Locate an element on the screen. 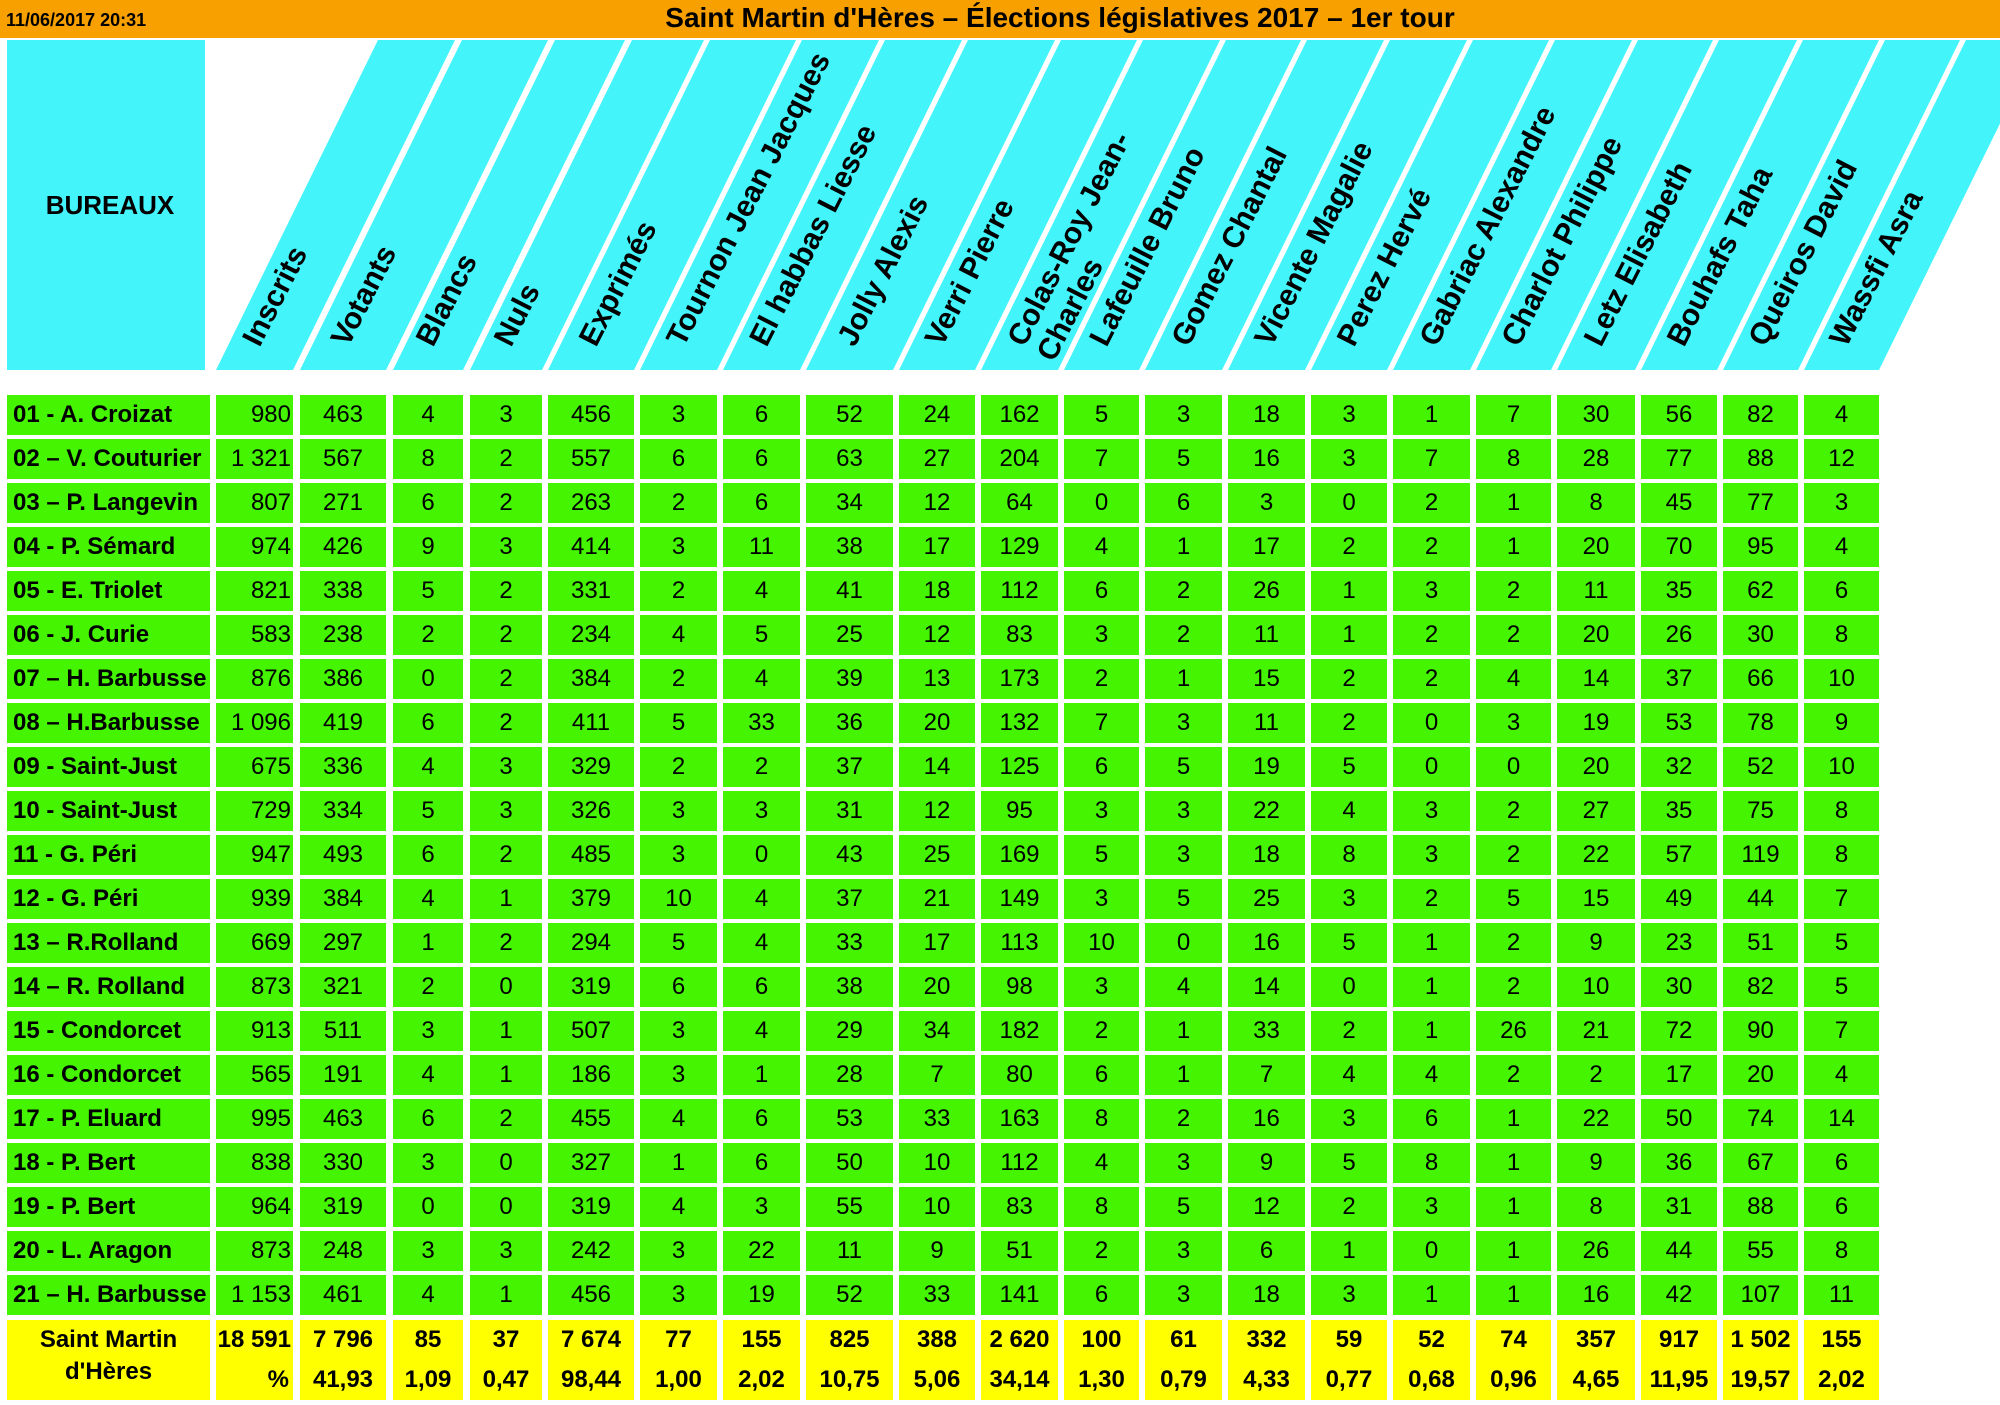 The width and height of the screenshot is (2000, 1405). table-cell: 19 is located at coordinates (1266, 767).